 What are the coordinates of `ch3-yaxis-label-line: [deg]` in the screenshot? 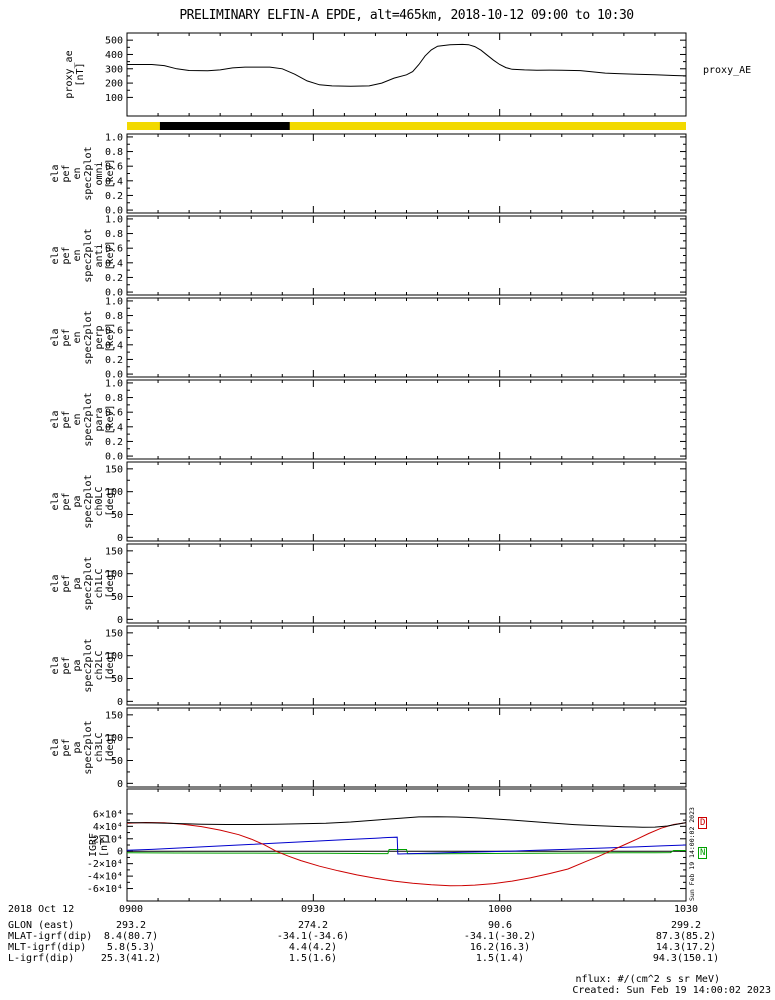 It's located at (110, 747).